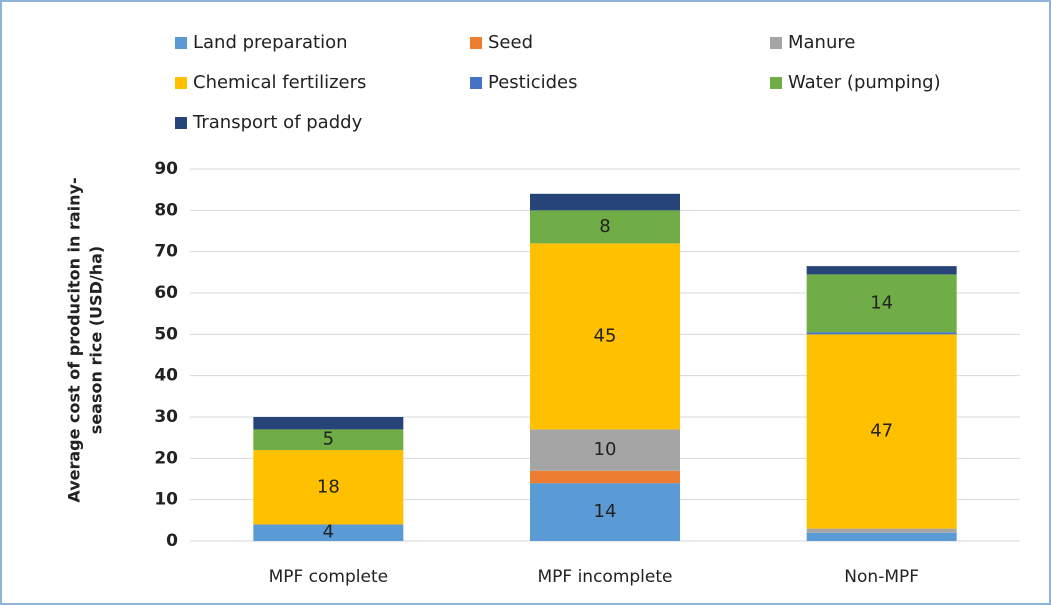 This screenshot has width=1051, height=605. I want to click on data-label: 10, so click(605, 449).